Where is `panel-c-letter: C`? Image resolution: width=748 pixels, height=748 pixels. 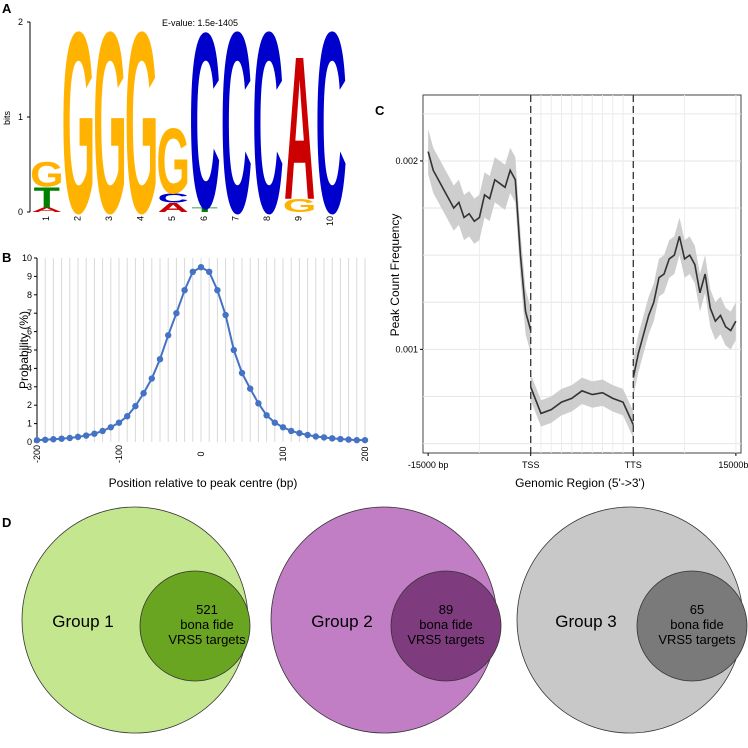
panel-c-letter: C is located at coordinates (380, 110).